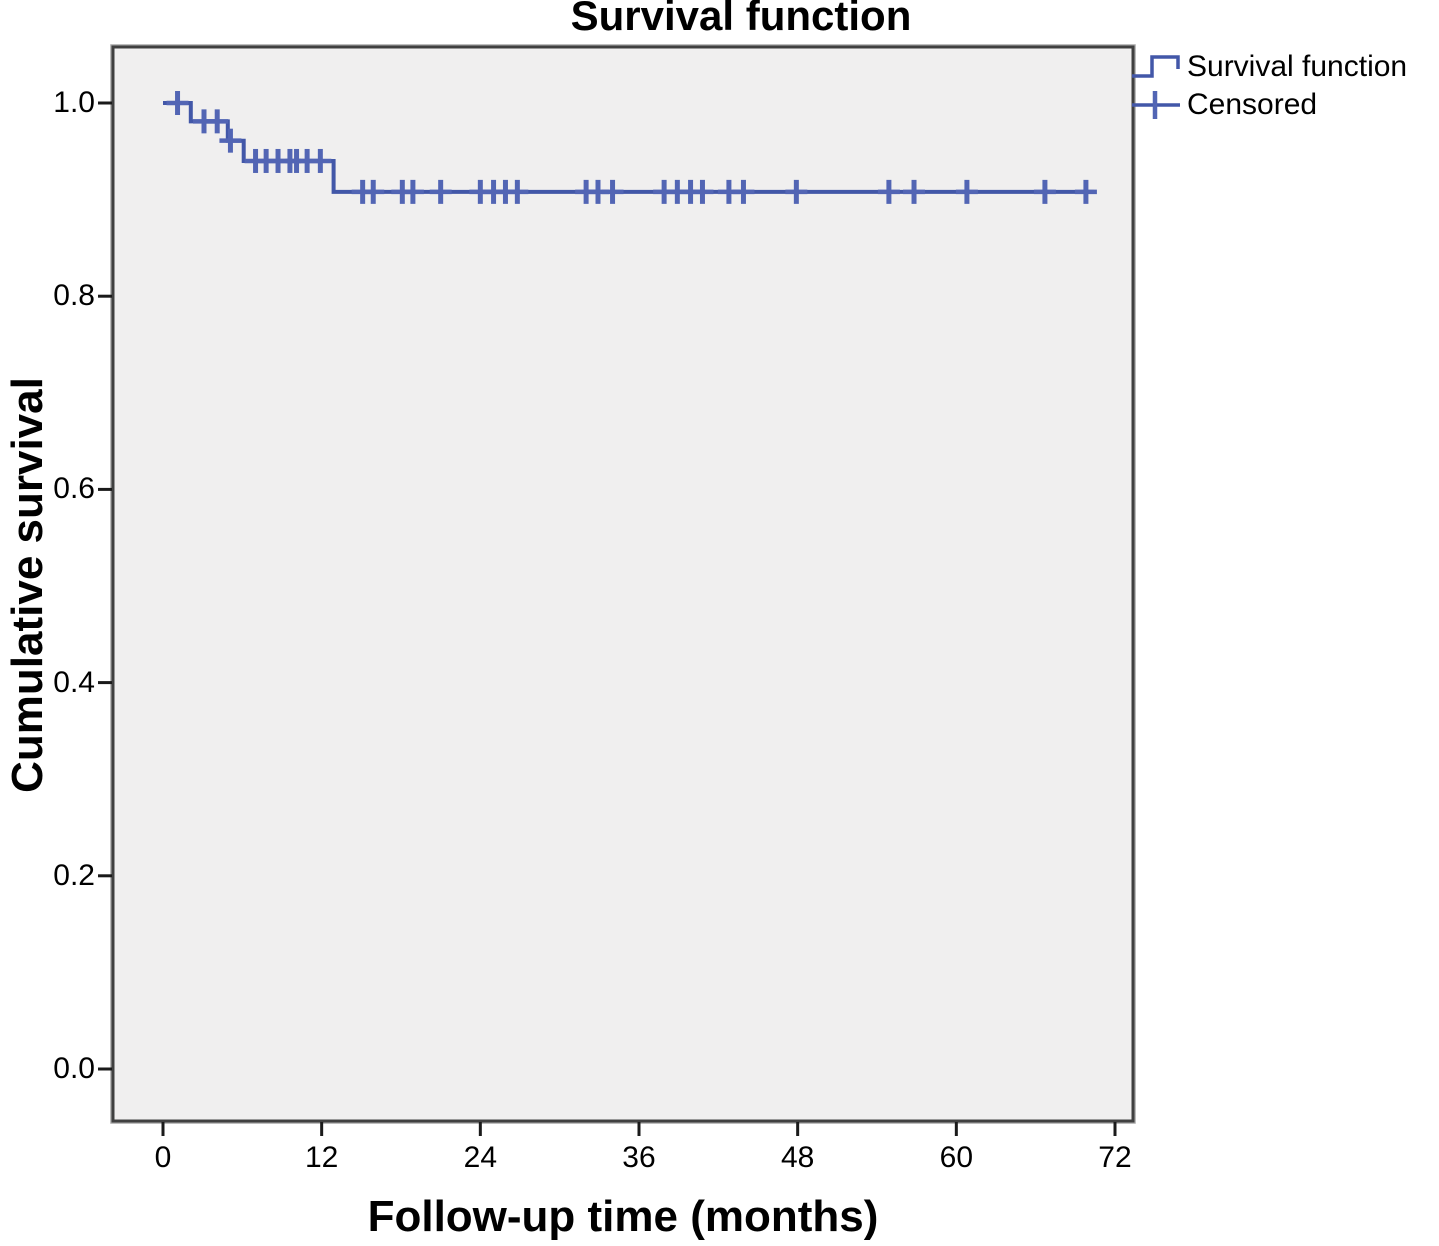 This screenshot has width=1439, height=1246. I want to click on chart-title: Survival function, so click(741, 19).